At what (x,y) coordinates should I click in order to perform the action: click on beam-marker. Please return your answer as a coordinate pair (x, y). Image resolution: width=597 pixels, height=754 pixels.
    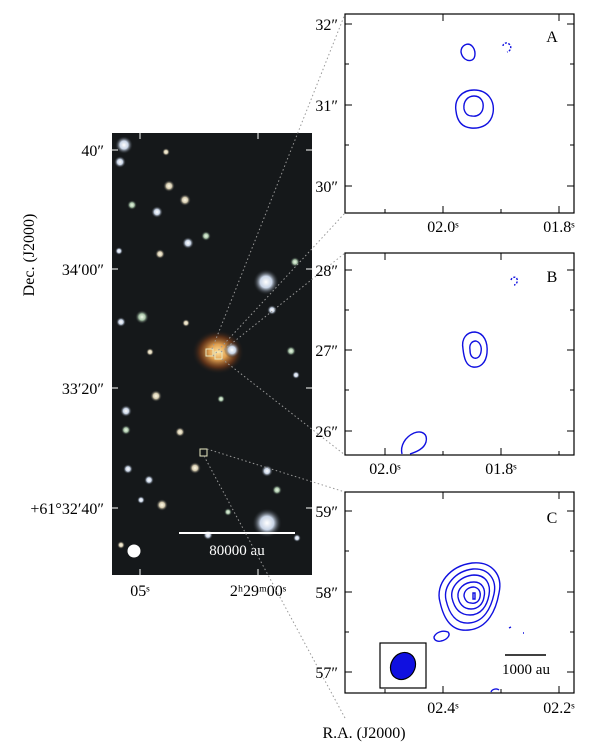
    Looking at the image, I should click on (134, 551).